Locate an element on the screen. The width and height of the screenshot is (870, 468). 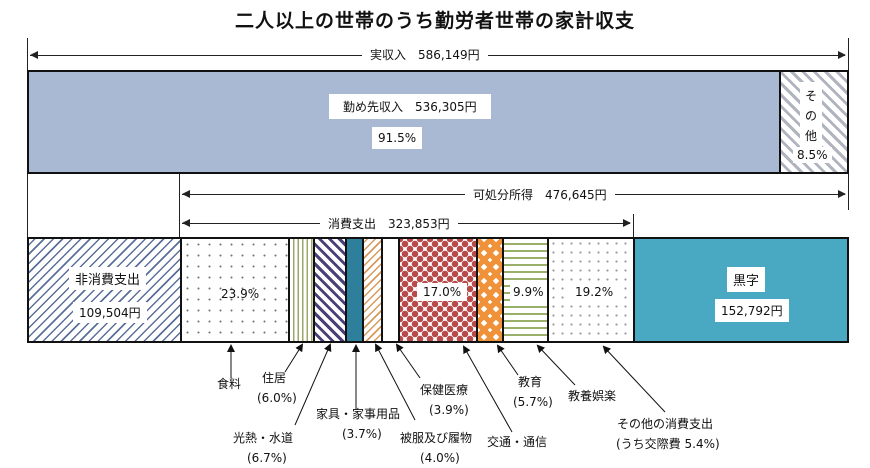
consumption-label: 消費支出 323,853円 is located at coordinates (389, 223).